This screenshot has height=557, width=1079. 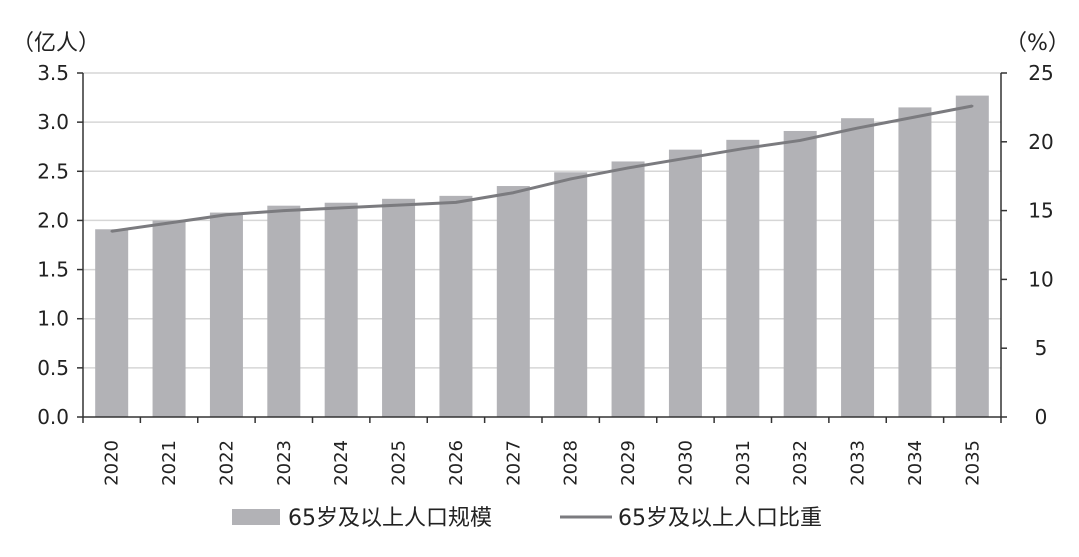 What do you see at coordinates (341, 463) in the screenshot?
I see `x-tick-label: 2024` at bounding box center [341, 463].